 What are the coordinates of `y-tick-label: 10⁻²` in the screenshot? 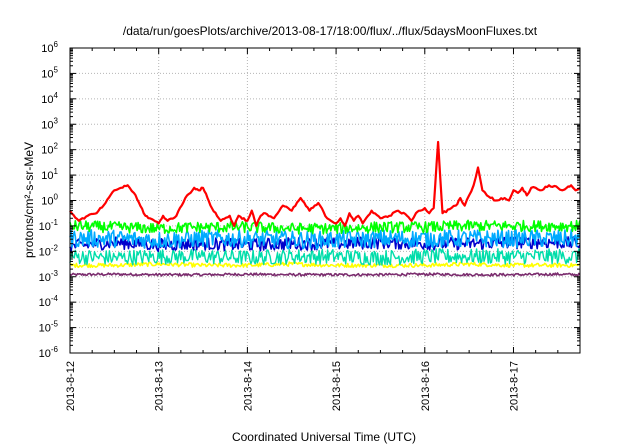 It's located at (49, 250).